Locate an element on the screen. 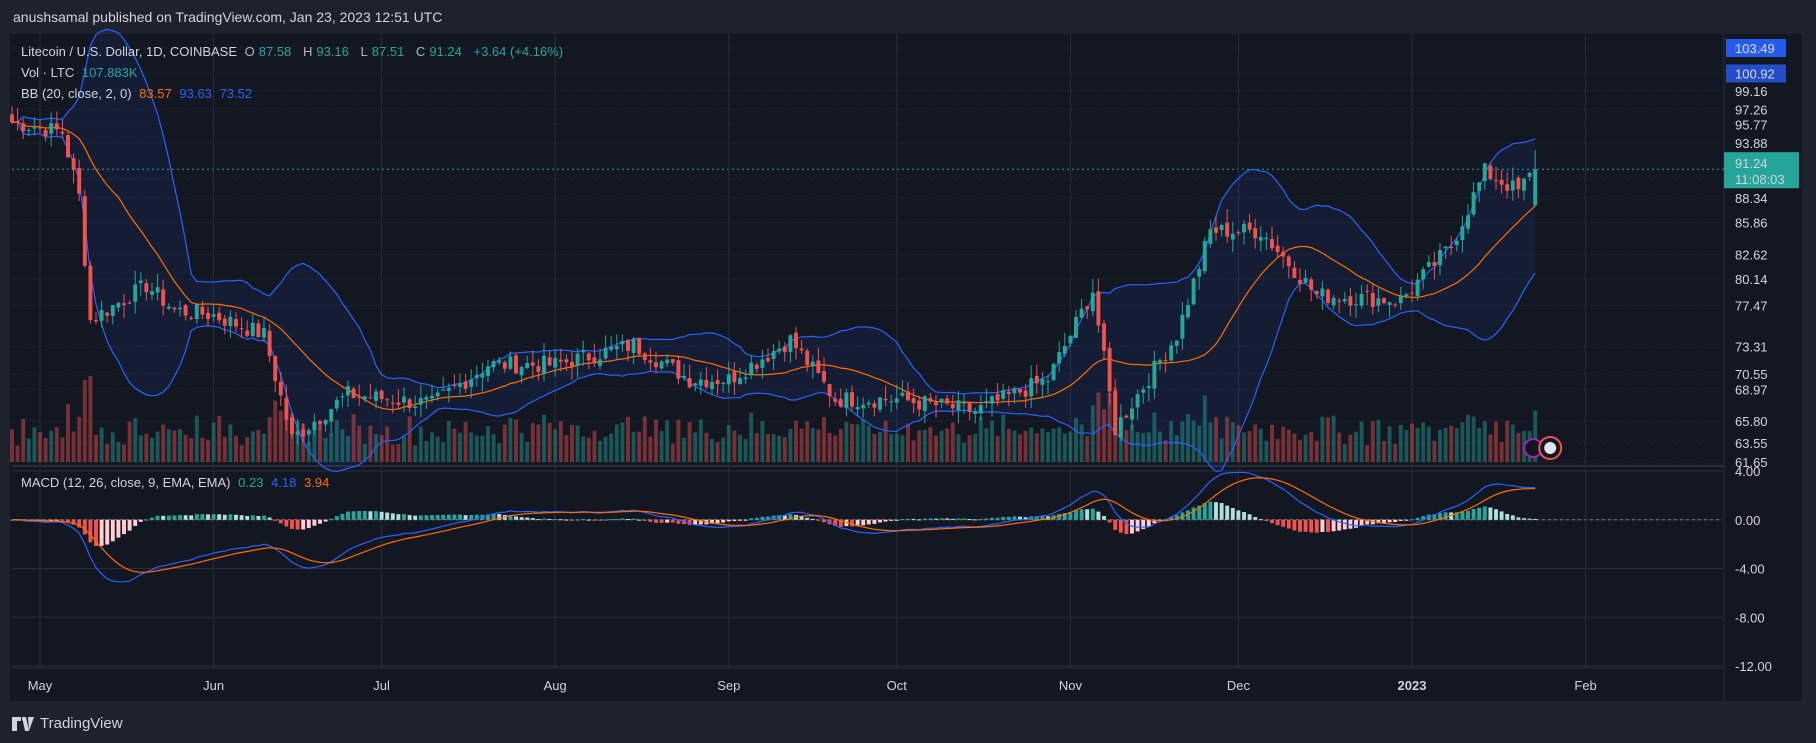 This screenshot has width=1816, height=743. countdown-value: 11:08:03 is located at coordinates (1760, 179).